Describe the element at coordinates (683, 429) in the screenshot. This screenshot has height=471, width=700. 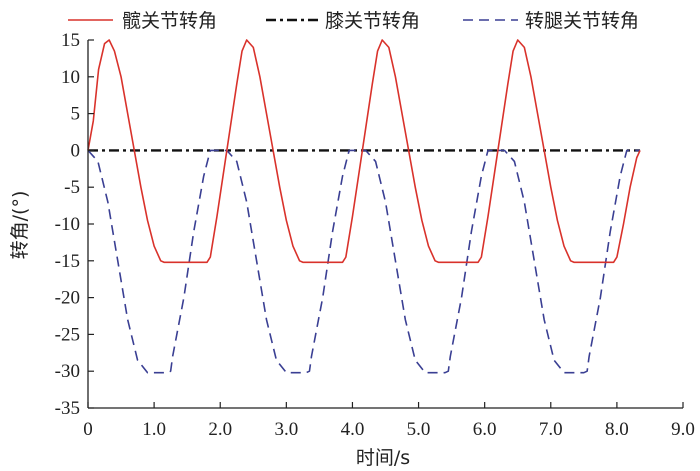
I see `x-tick-label: 9.0` at that location.